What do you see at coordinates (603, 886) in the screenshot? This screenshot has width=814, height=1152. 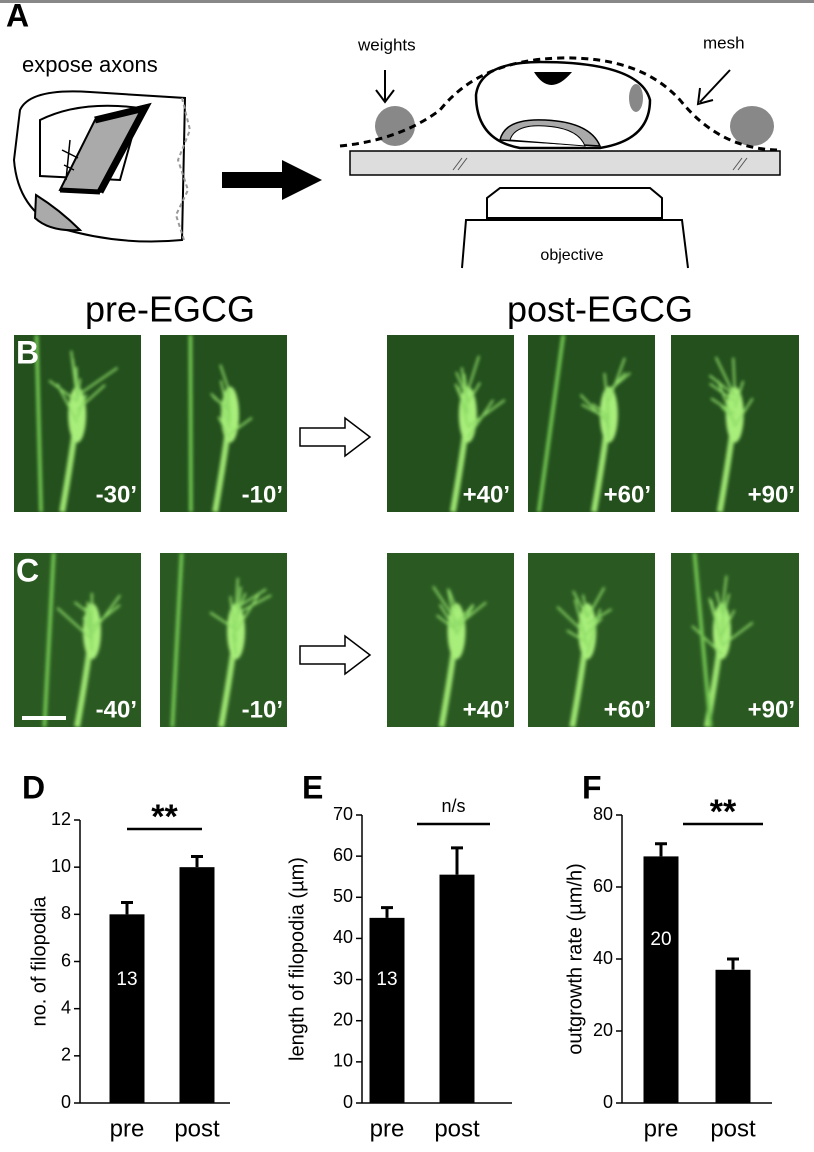 I see `y-tick-label: 60` at bounding box center [603, 886].